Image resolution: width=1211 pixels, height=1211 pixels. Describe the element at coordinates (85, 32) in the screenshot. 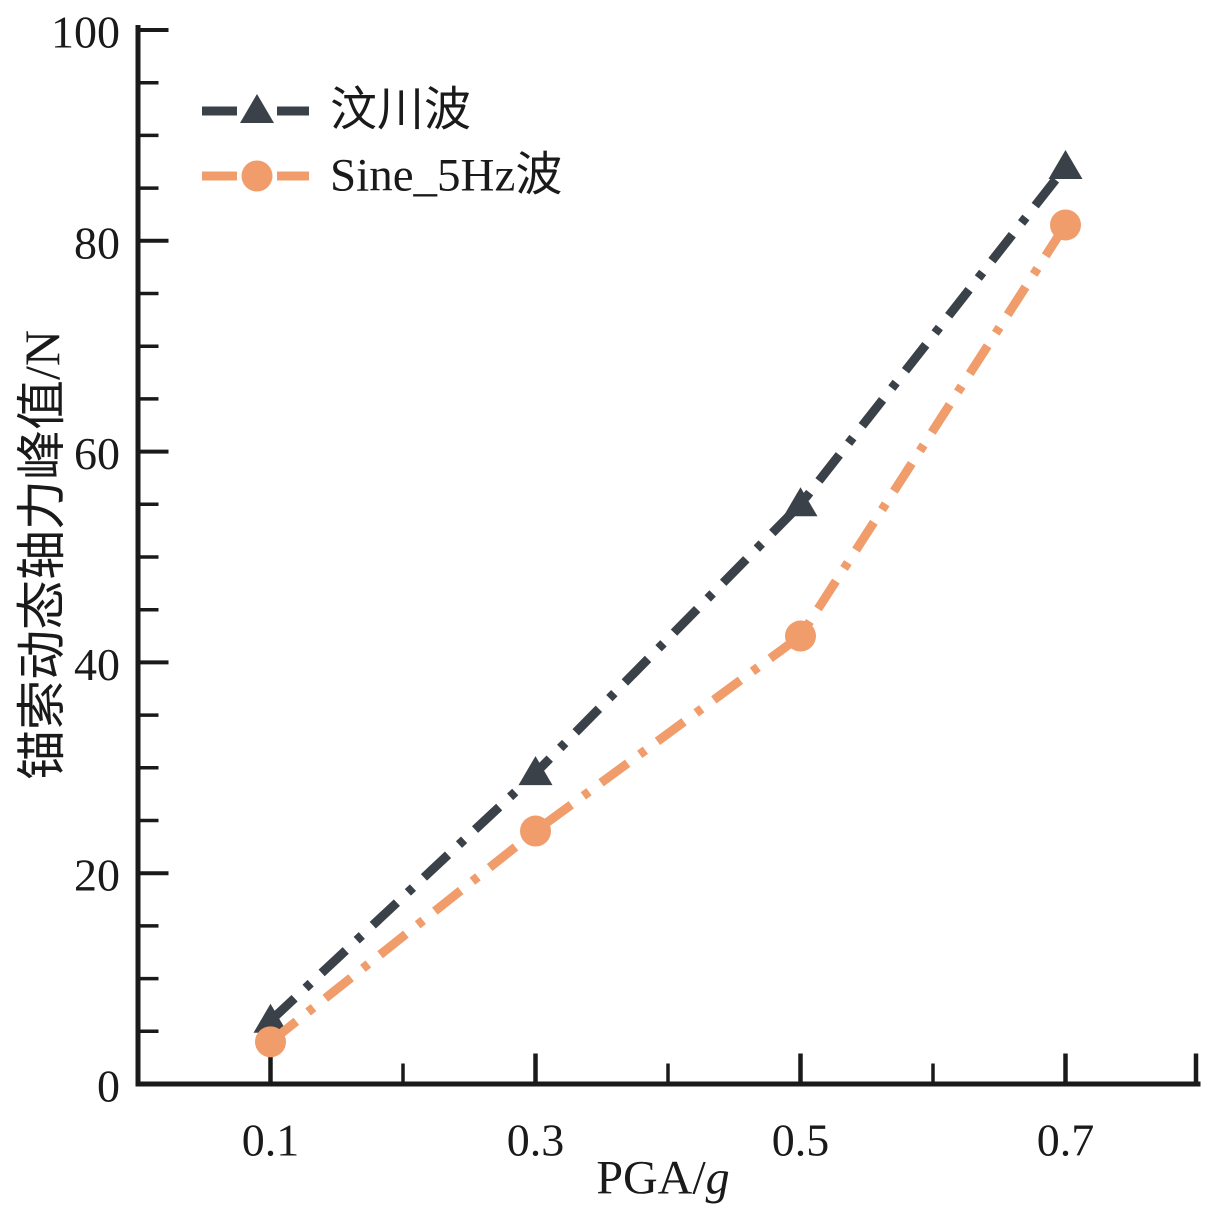

I see `y-tick-label: 100` at that location.